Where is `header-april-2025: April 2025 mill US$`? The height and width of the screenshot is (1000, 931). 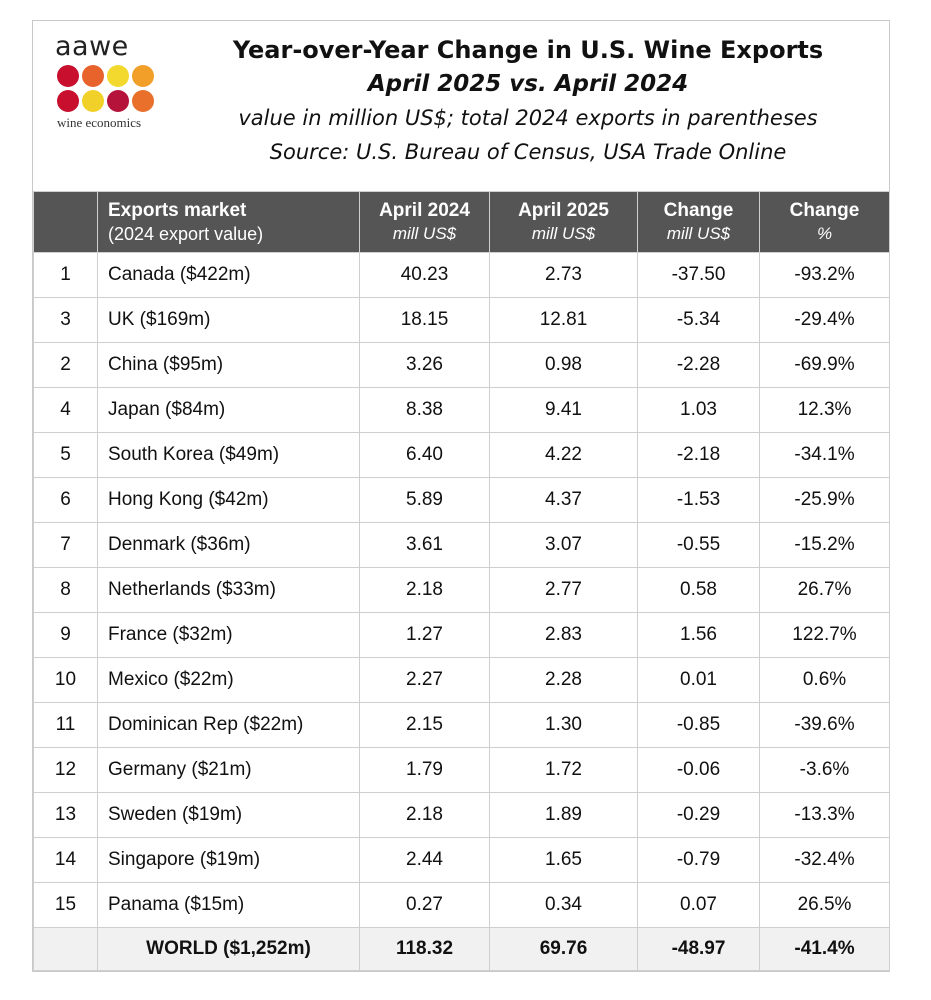
header-april-2025: April 2025 mill US$ is located at coordinates (563, 222).